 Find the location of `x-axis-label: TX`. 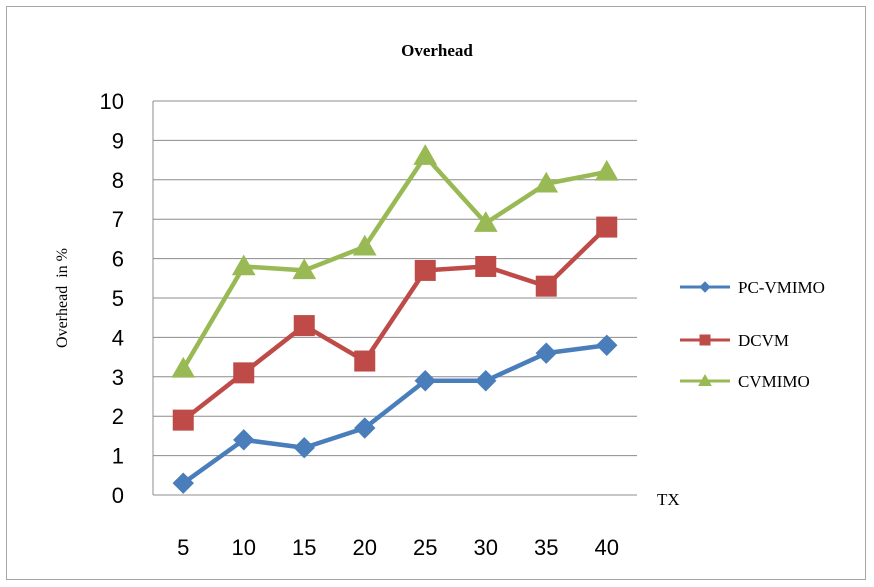

x-axis-label: TX is located at coordinates (668, 499).